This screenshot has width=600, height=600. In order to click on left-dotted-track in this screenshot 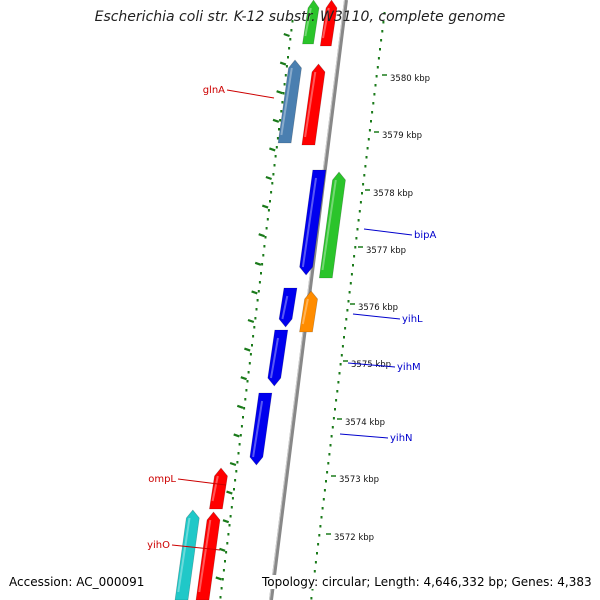, I will do `click(256, 309)`.